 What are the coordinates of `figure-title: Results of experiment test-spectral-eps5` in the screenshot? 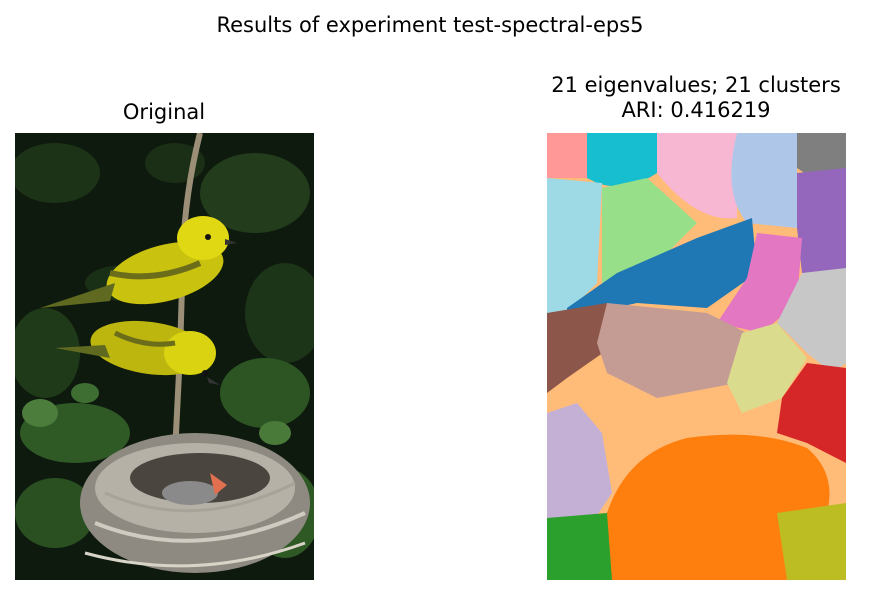 It's located at (430, 25).